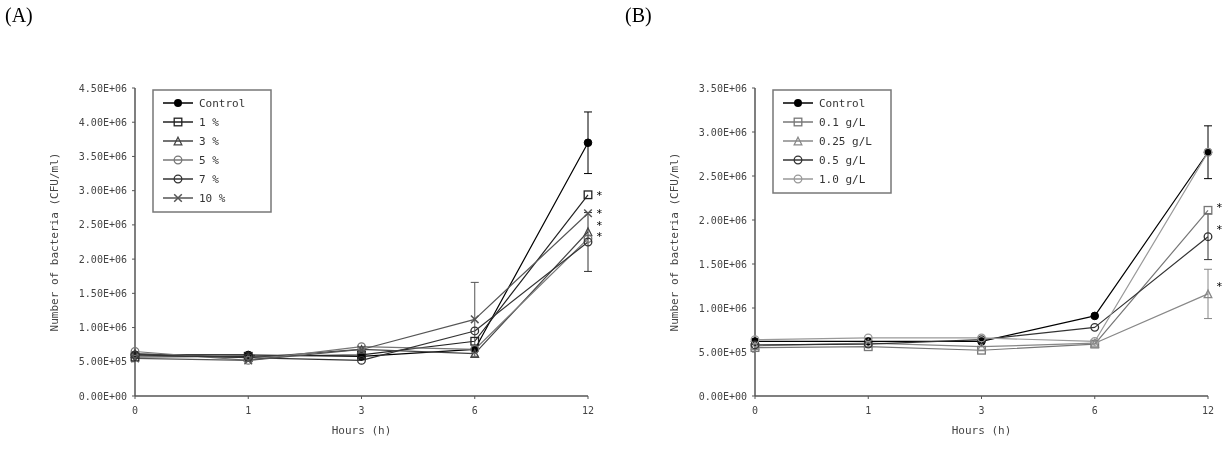 This screenshot has height=450, width=1231. What do you see at coordinates (102, 122) in the screenshot?
I see `y-tick-label: 4.00E+06` at bounding box center [102, 122].